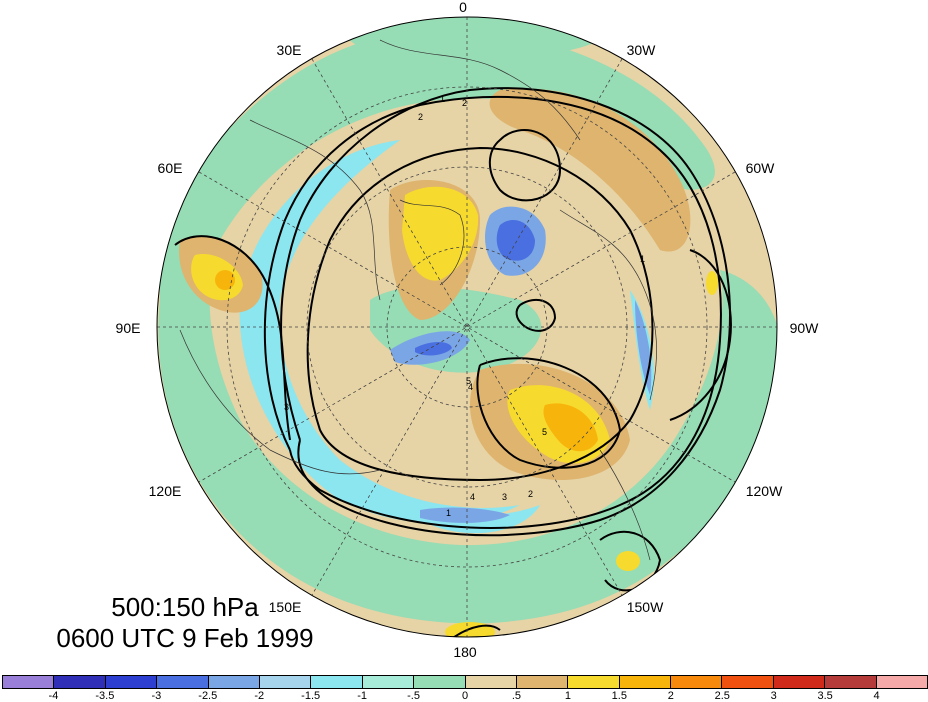  I want to click on lon-label-30e: 30E, so click(289, 50).